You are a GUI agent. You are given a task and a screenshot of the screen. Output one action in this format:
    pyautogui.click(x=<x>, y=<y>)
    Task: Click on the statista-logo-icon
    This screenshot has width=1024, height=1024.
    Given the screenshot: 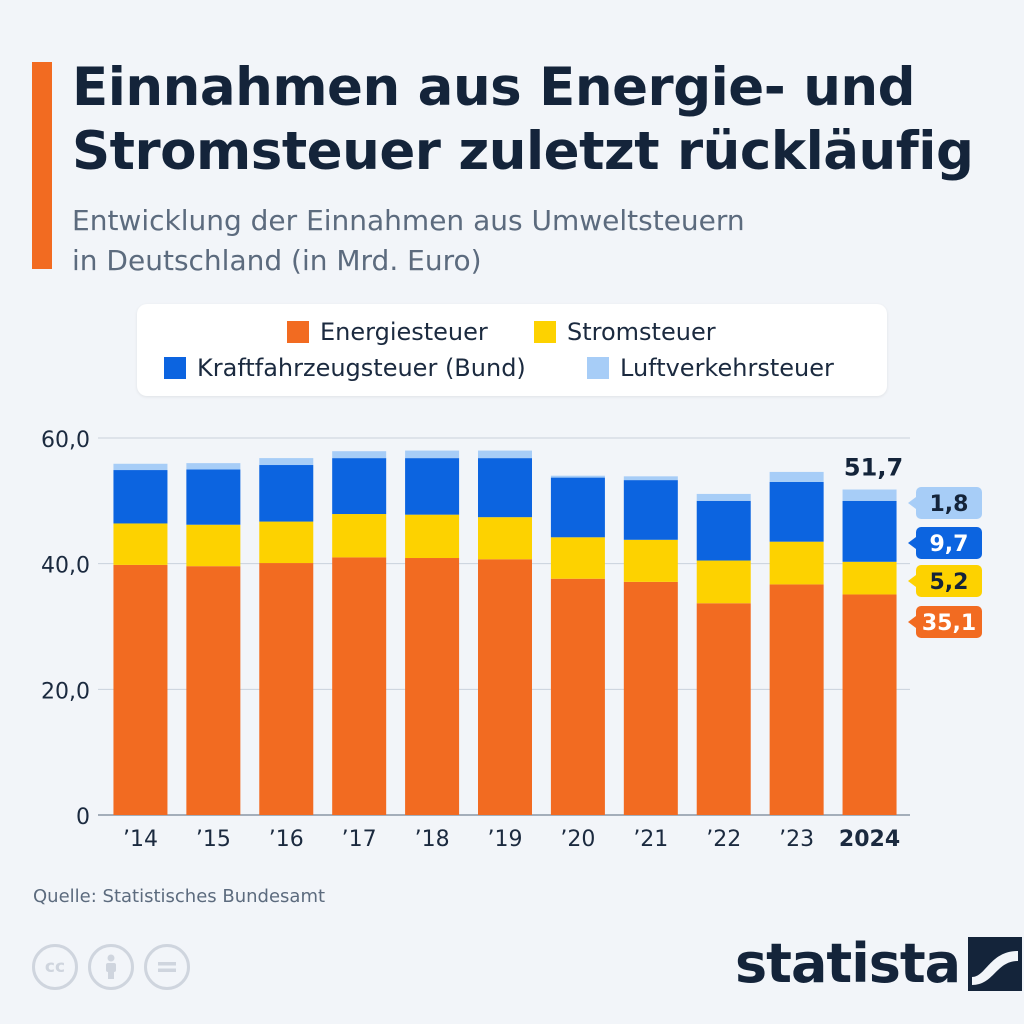 What is the action you would take?
    pyautogui.click(x=995, y=963)
    